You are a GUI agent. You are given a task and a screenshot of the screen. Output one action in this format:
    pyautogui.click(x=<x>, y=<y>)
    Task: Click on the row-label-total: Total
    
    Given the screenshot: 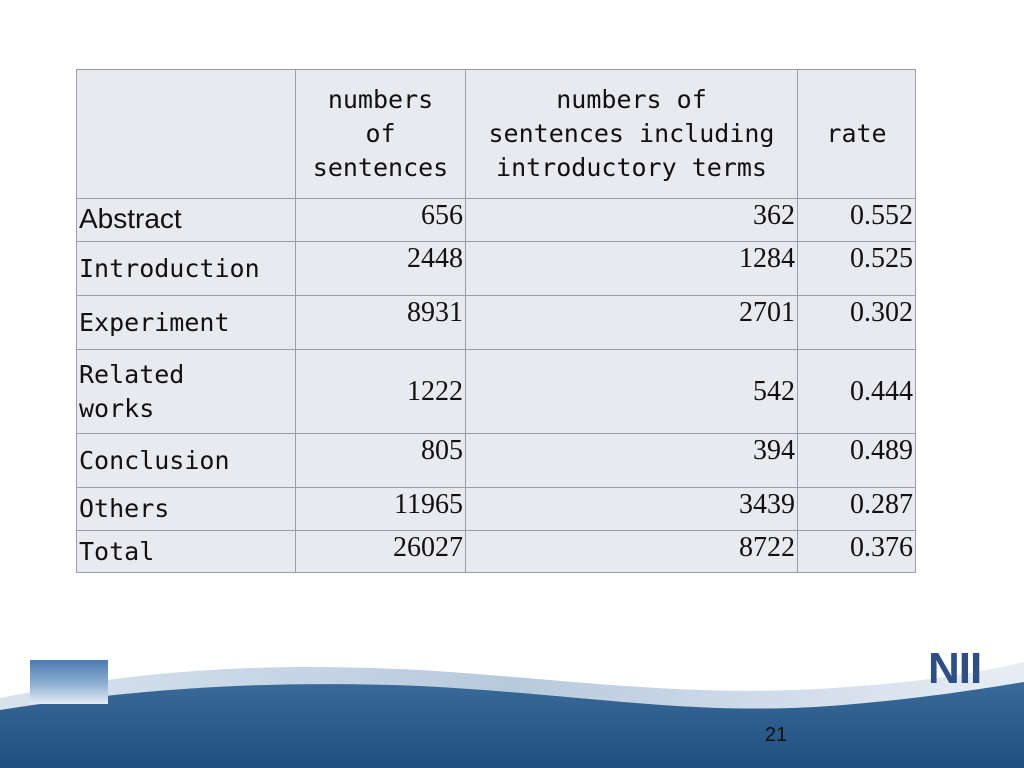 What is the action you would take?
    pyautogui.click(x=186, y=551)
    